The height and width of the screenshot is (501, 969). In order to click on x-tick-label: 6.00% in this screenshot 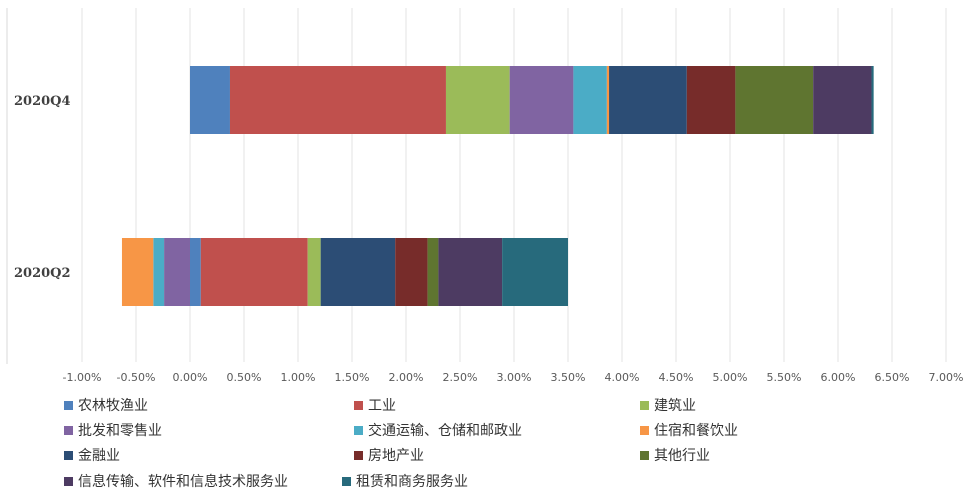, I will do `click(838, 377)`.